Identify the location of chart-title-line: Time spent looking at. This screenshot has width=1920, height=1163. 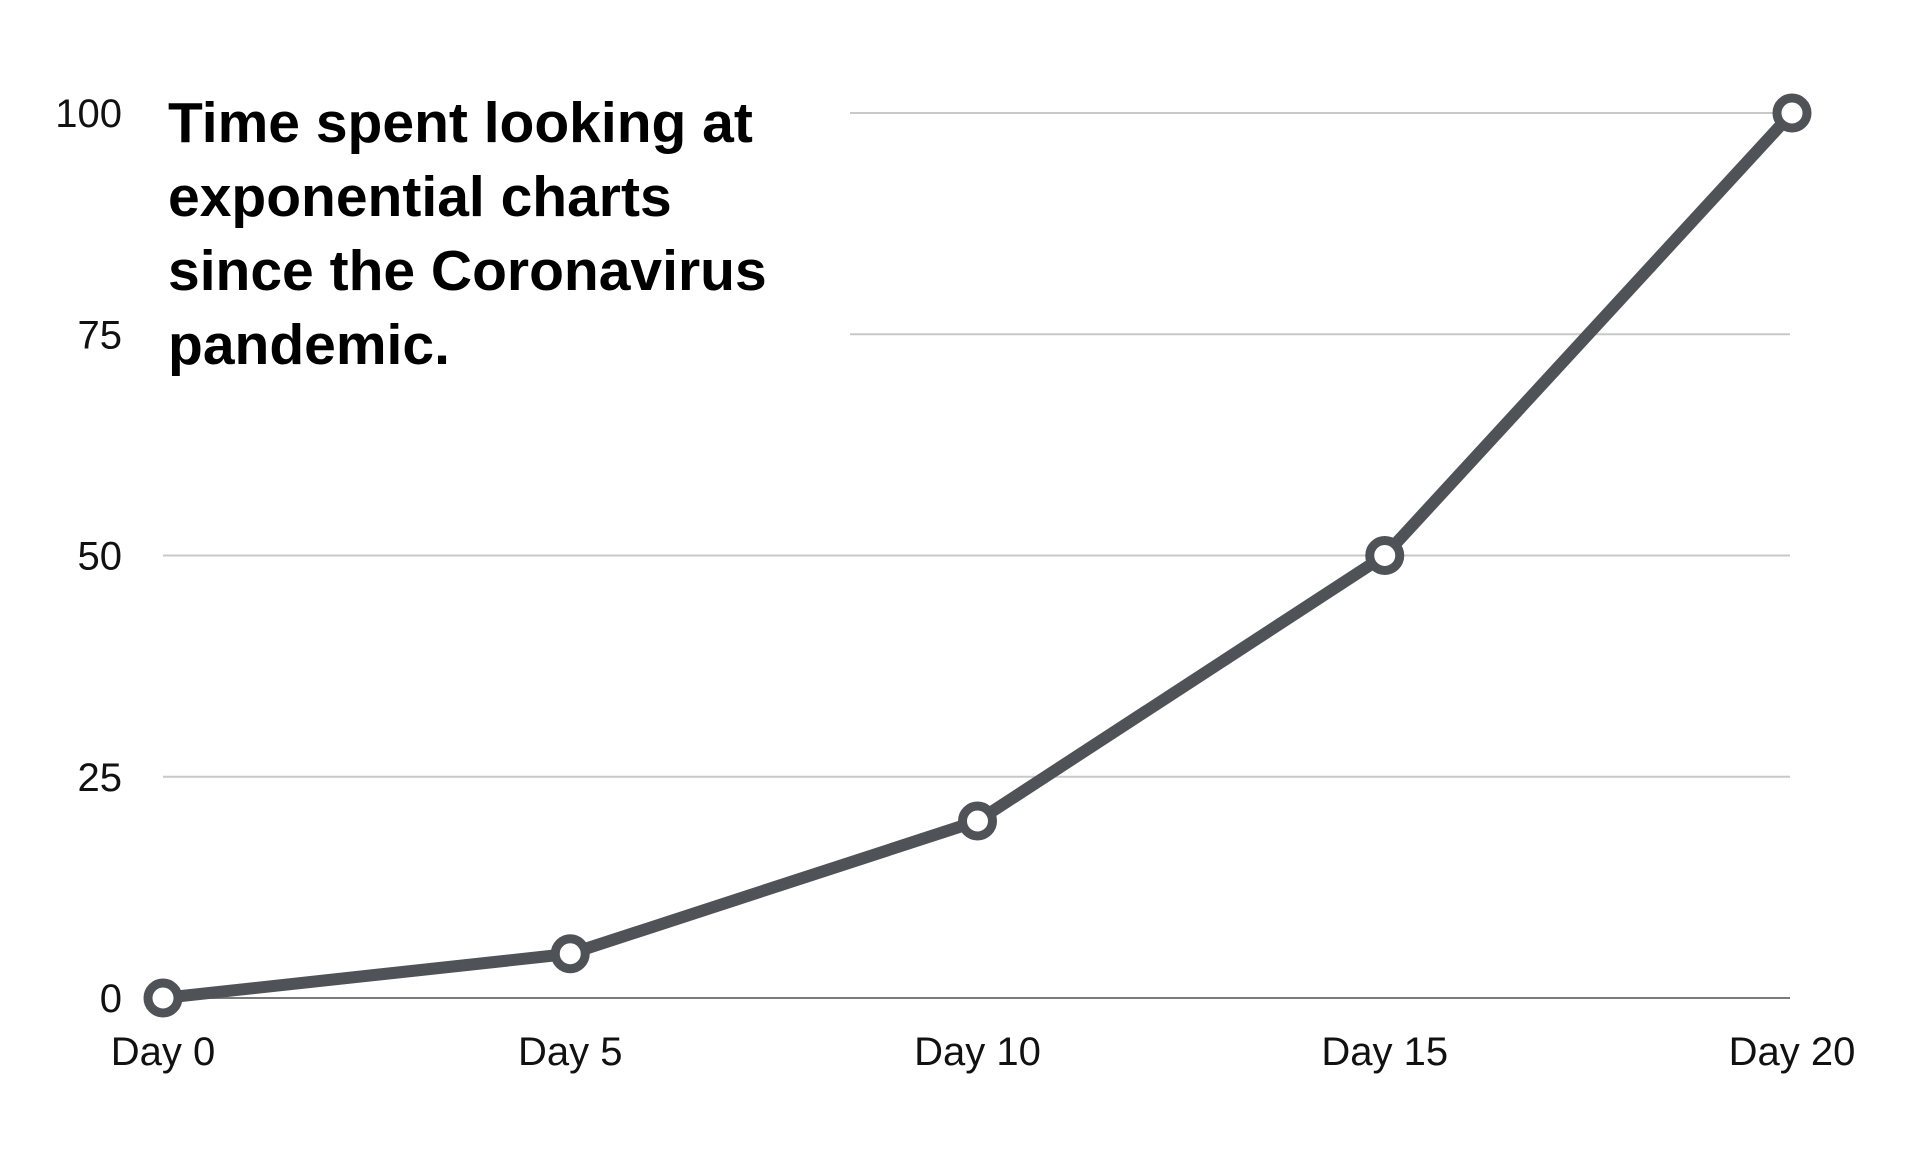
(460, 123).